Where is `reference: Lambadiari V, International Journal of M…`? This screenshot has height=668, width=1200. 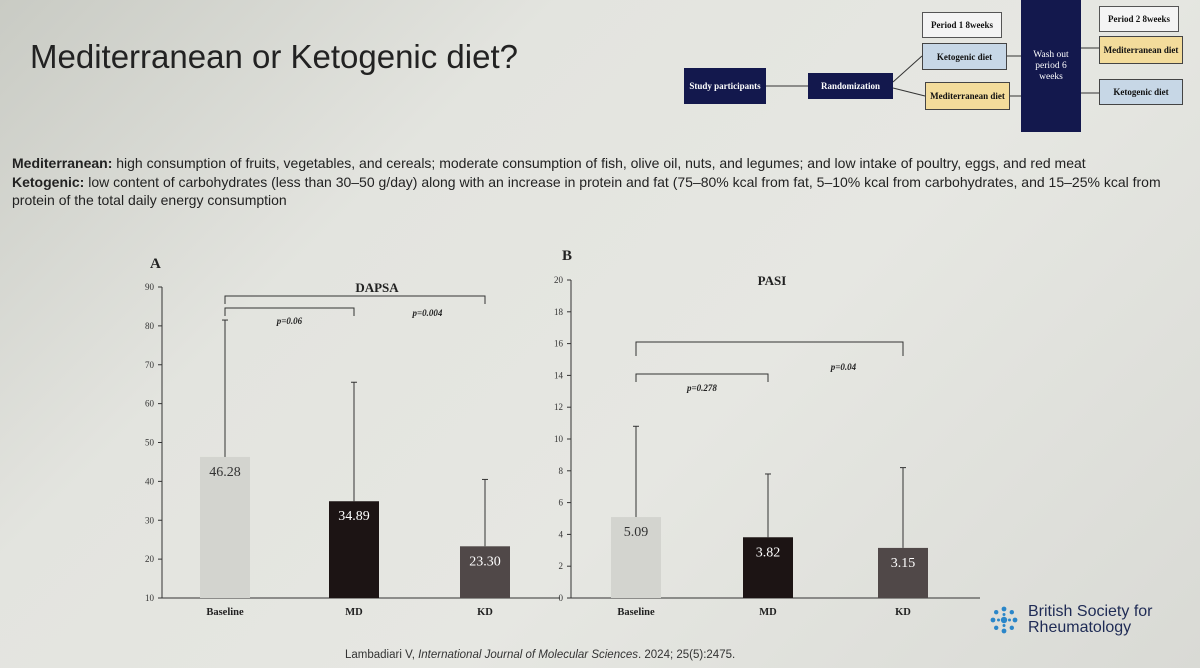
reference: Lambadiari V, International Journal of M… is located at coordinates (540, 655).